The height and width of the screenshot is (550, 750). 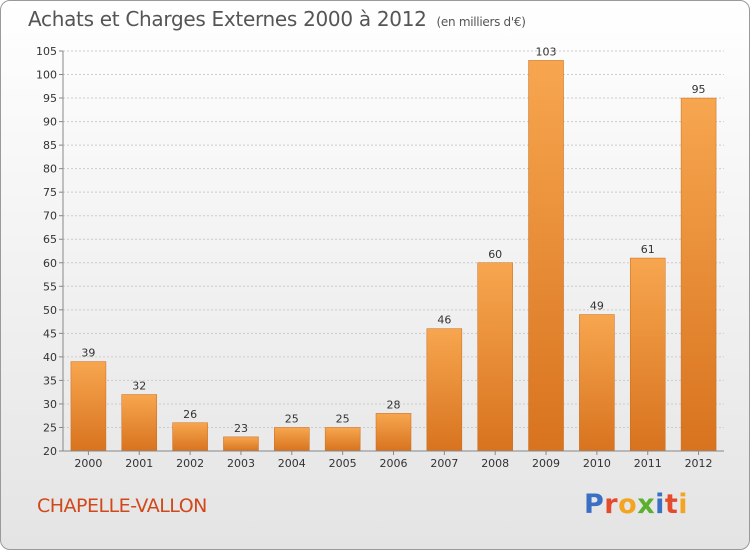 What do you see at coordinates (50, 122) in the screenshot?
I see `y-tick-label: 90` at bounding box center [50, 122].